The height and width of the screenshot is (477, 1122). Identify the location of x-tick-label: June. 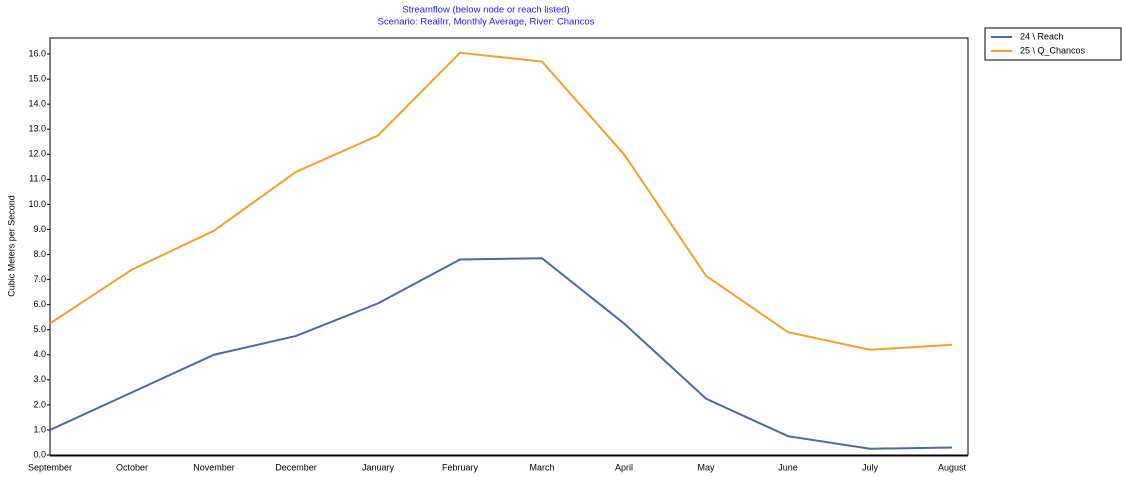
(788, 467).